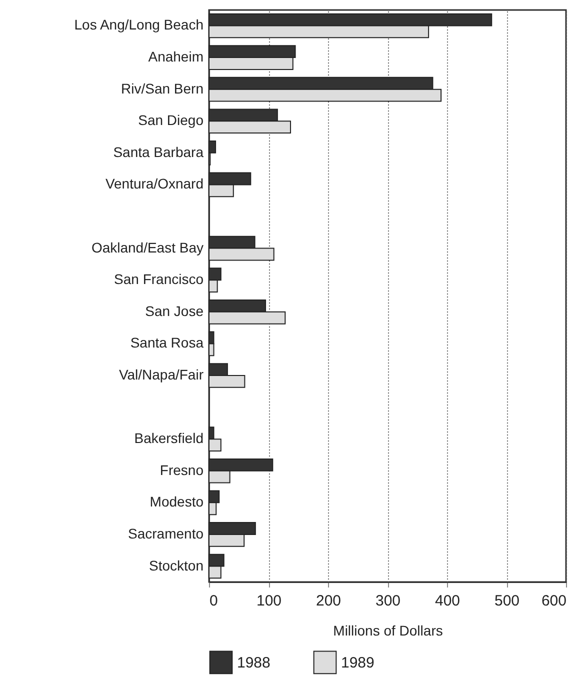 Image resolution: width=582 pixels, height=698 pixels. I want to click on y-tick-label: Los Ang/Long Beach, so click(139, 24).